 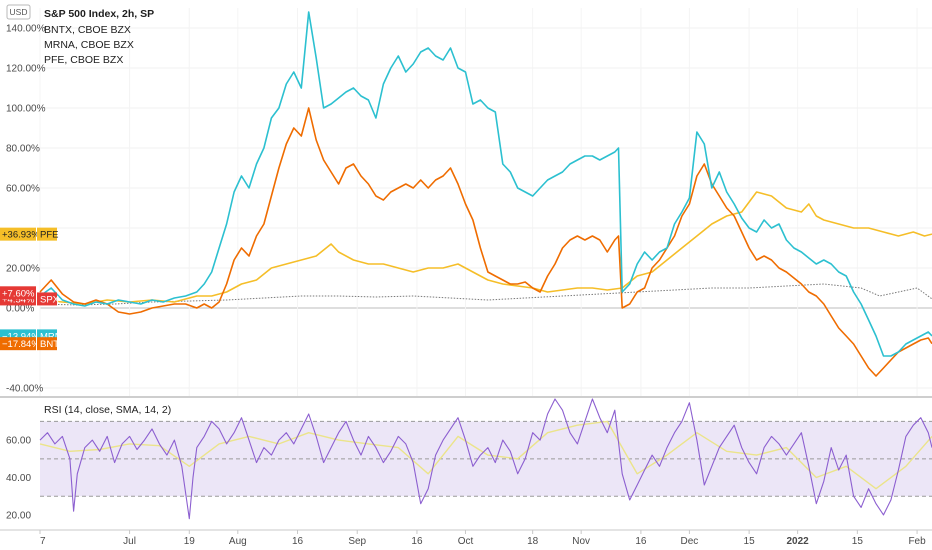 What do you see at coordinates (190, 541) in the screenshot?
I see `x-tick-label: 19` at bounding box center [190, 541].